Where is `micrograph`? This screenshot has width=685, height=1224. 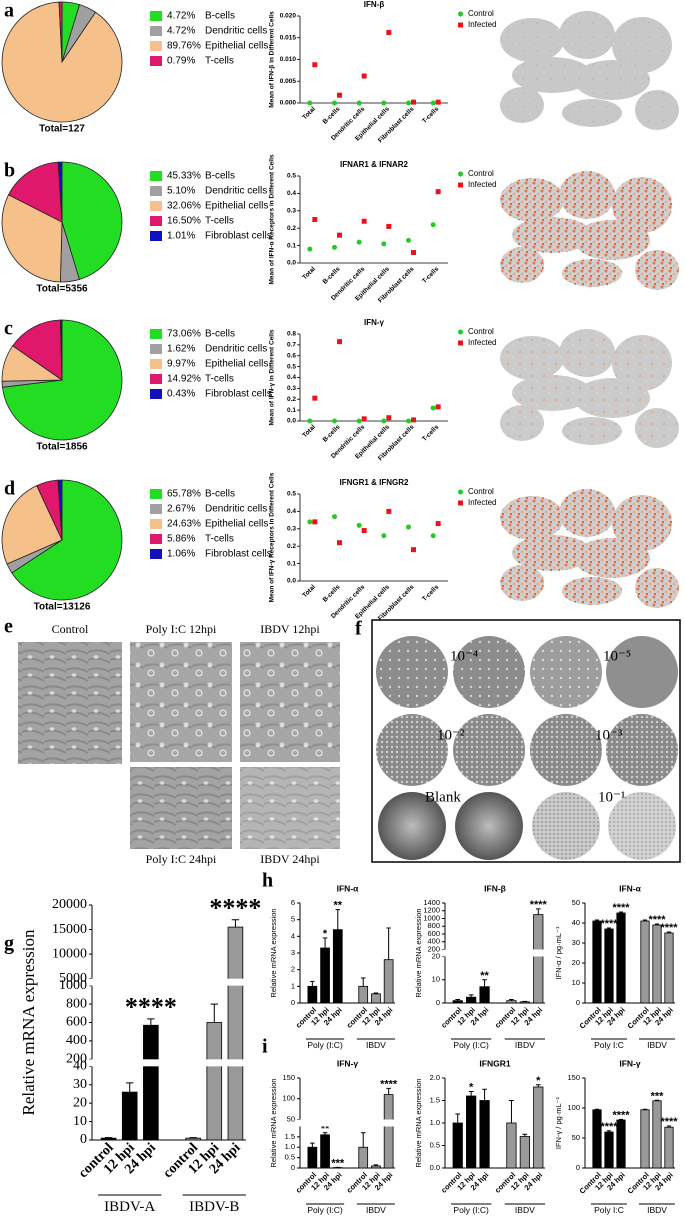
micrograph is located at coordinates (290, 808).